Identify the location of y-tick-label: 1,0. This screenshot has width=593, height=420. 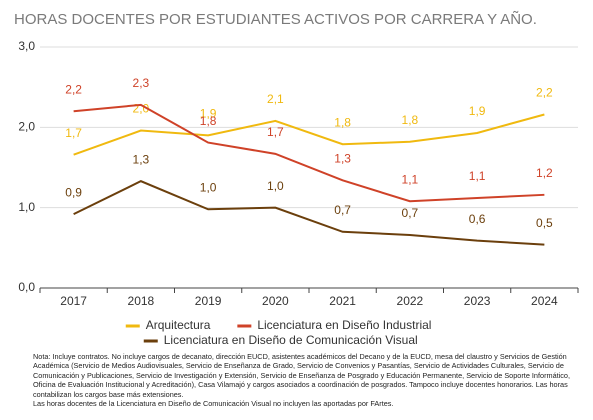
(26, 207).